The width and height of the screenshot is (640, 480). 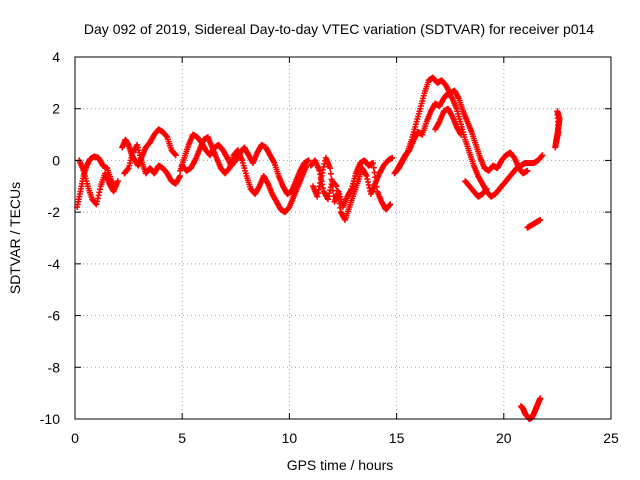 What do you see at coordinates (611, 438) in the screenshot?
I see `x-tick-label: 25` at bounding box center [611, 438].